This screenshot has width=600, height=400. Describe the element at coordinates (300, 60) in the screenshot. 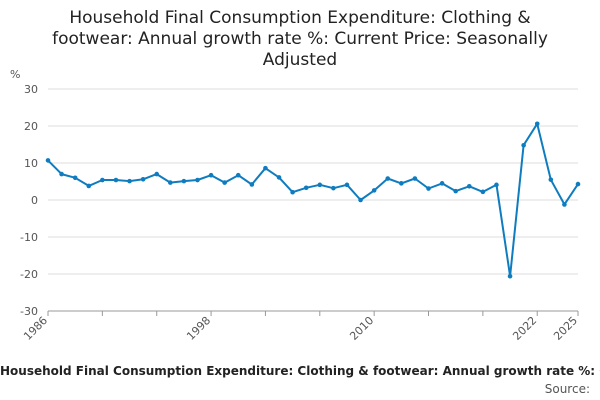

I see `chart-title-line-3: Adjusted` at that location.